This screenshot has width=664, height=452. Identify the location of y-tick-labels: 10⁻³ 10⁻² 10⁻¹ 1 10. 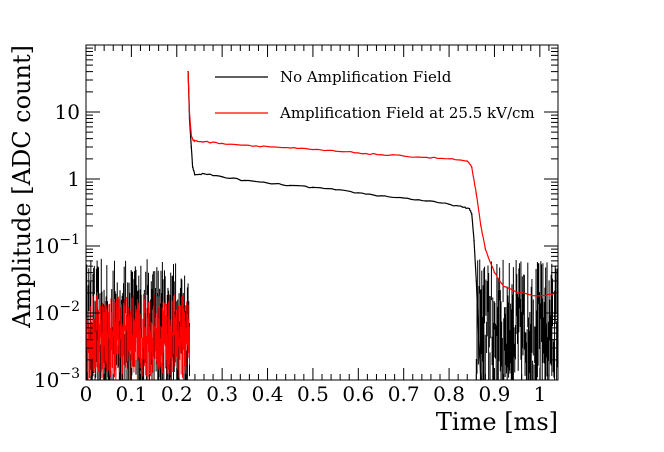
(57, 246).